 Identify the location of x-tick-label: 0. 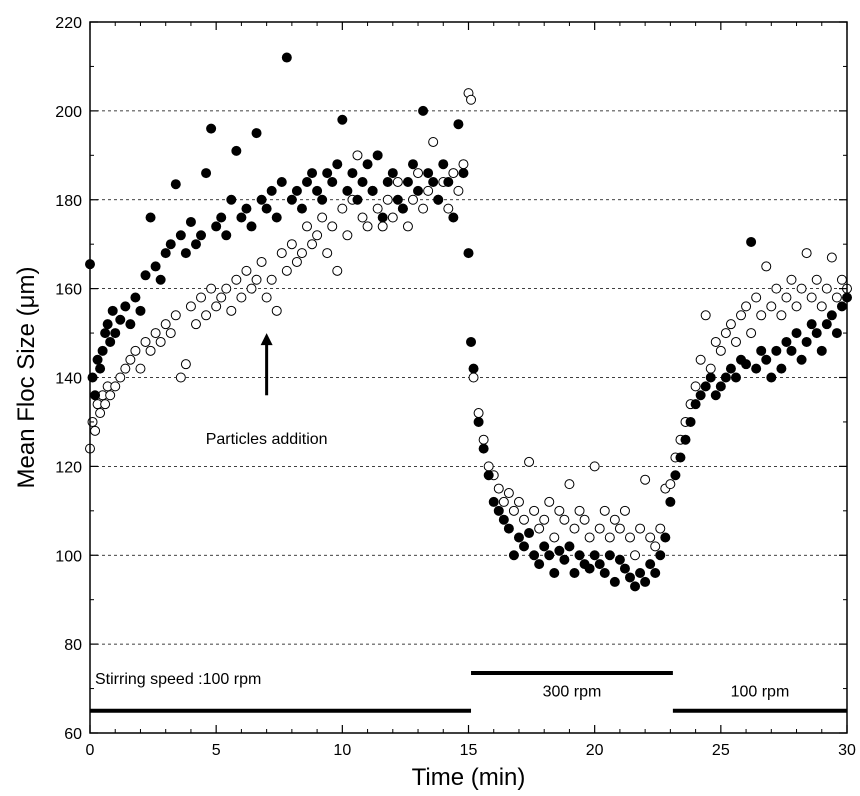
(90, 750).